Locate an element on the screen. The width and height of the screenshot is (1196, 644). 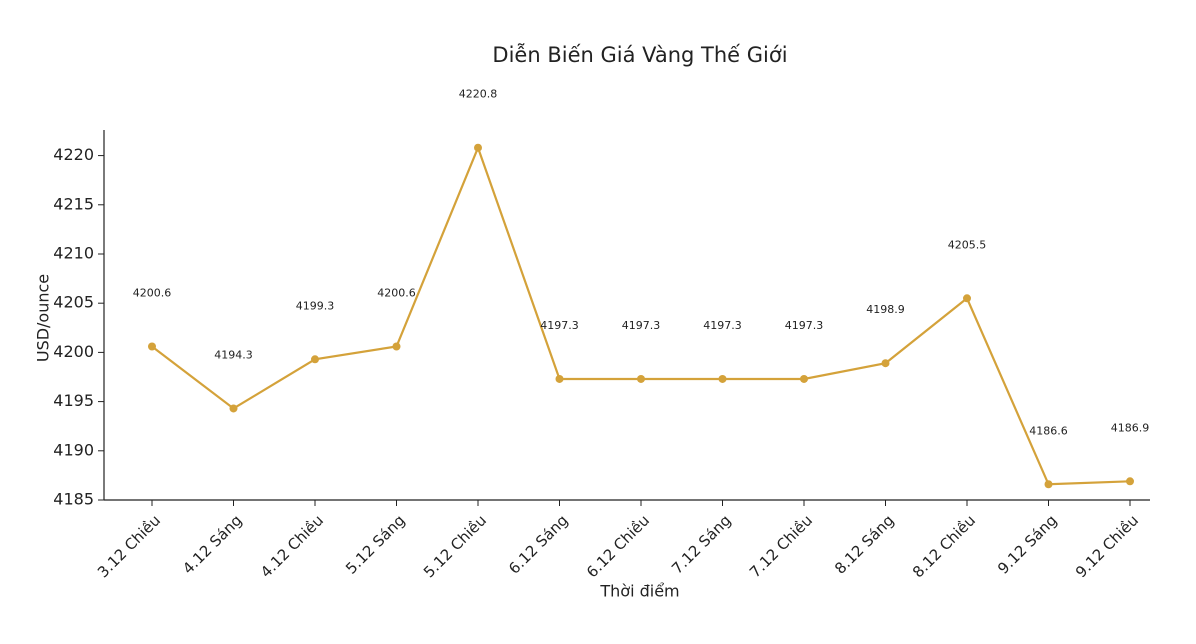
y-tick-label: 4190 is located at coordinates (73, 449).